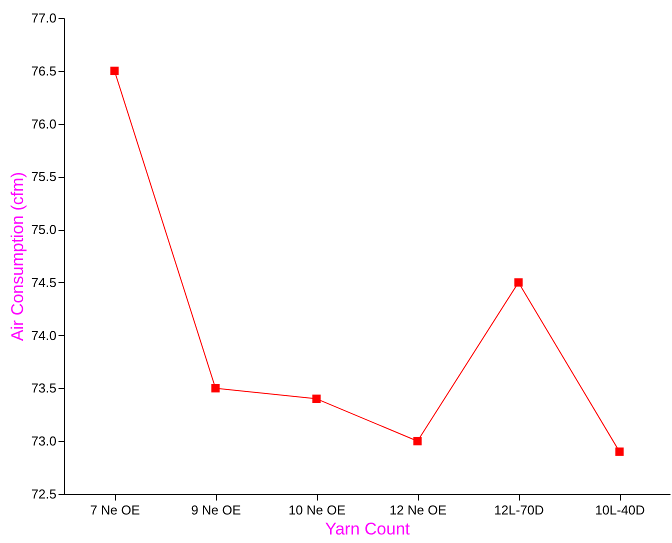 The width and height of the screenshot is (672, 543). I want to click on y-tick-label: 76.0, so click(43, 124).